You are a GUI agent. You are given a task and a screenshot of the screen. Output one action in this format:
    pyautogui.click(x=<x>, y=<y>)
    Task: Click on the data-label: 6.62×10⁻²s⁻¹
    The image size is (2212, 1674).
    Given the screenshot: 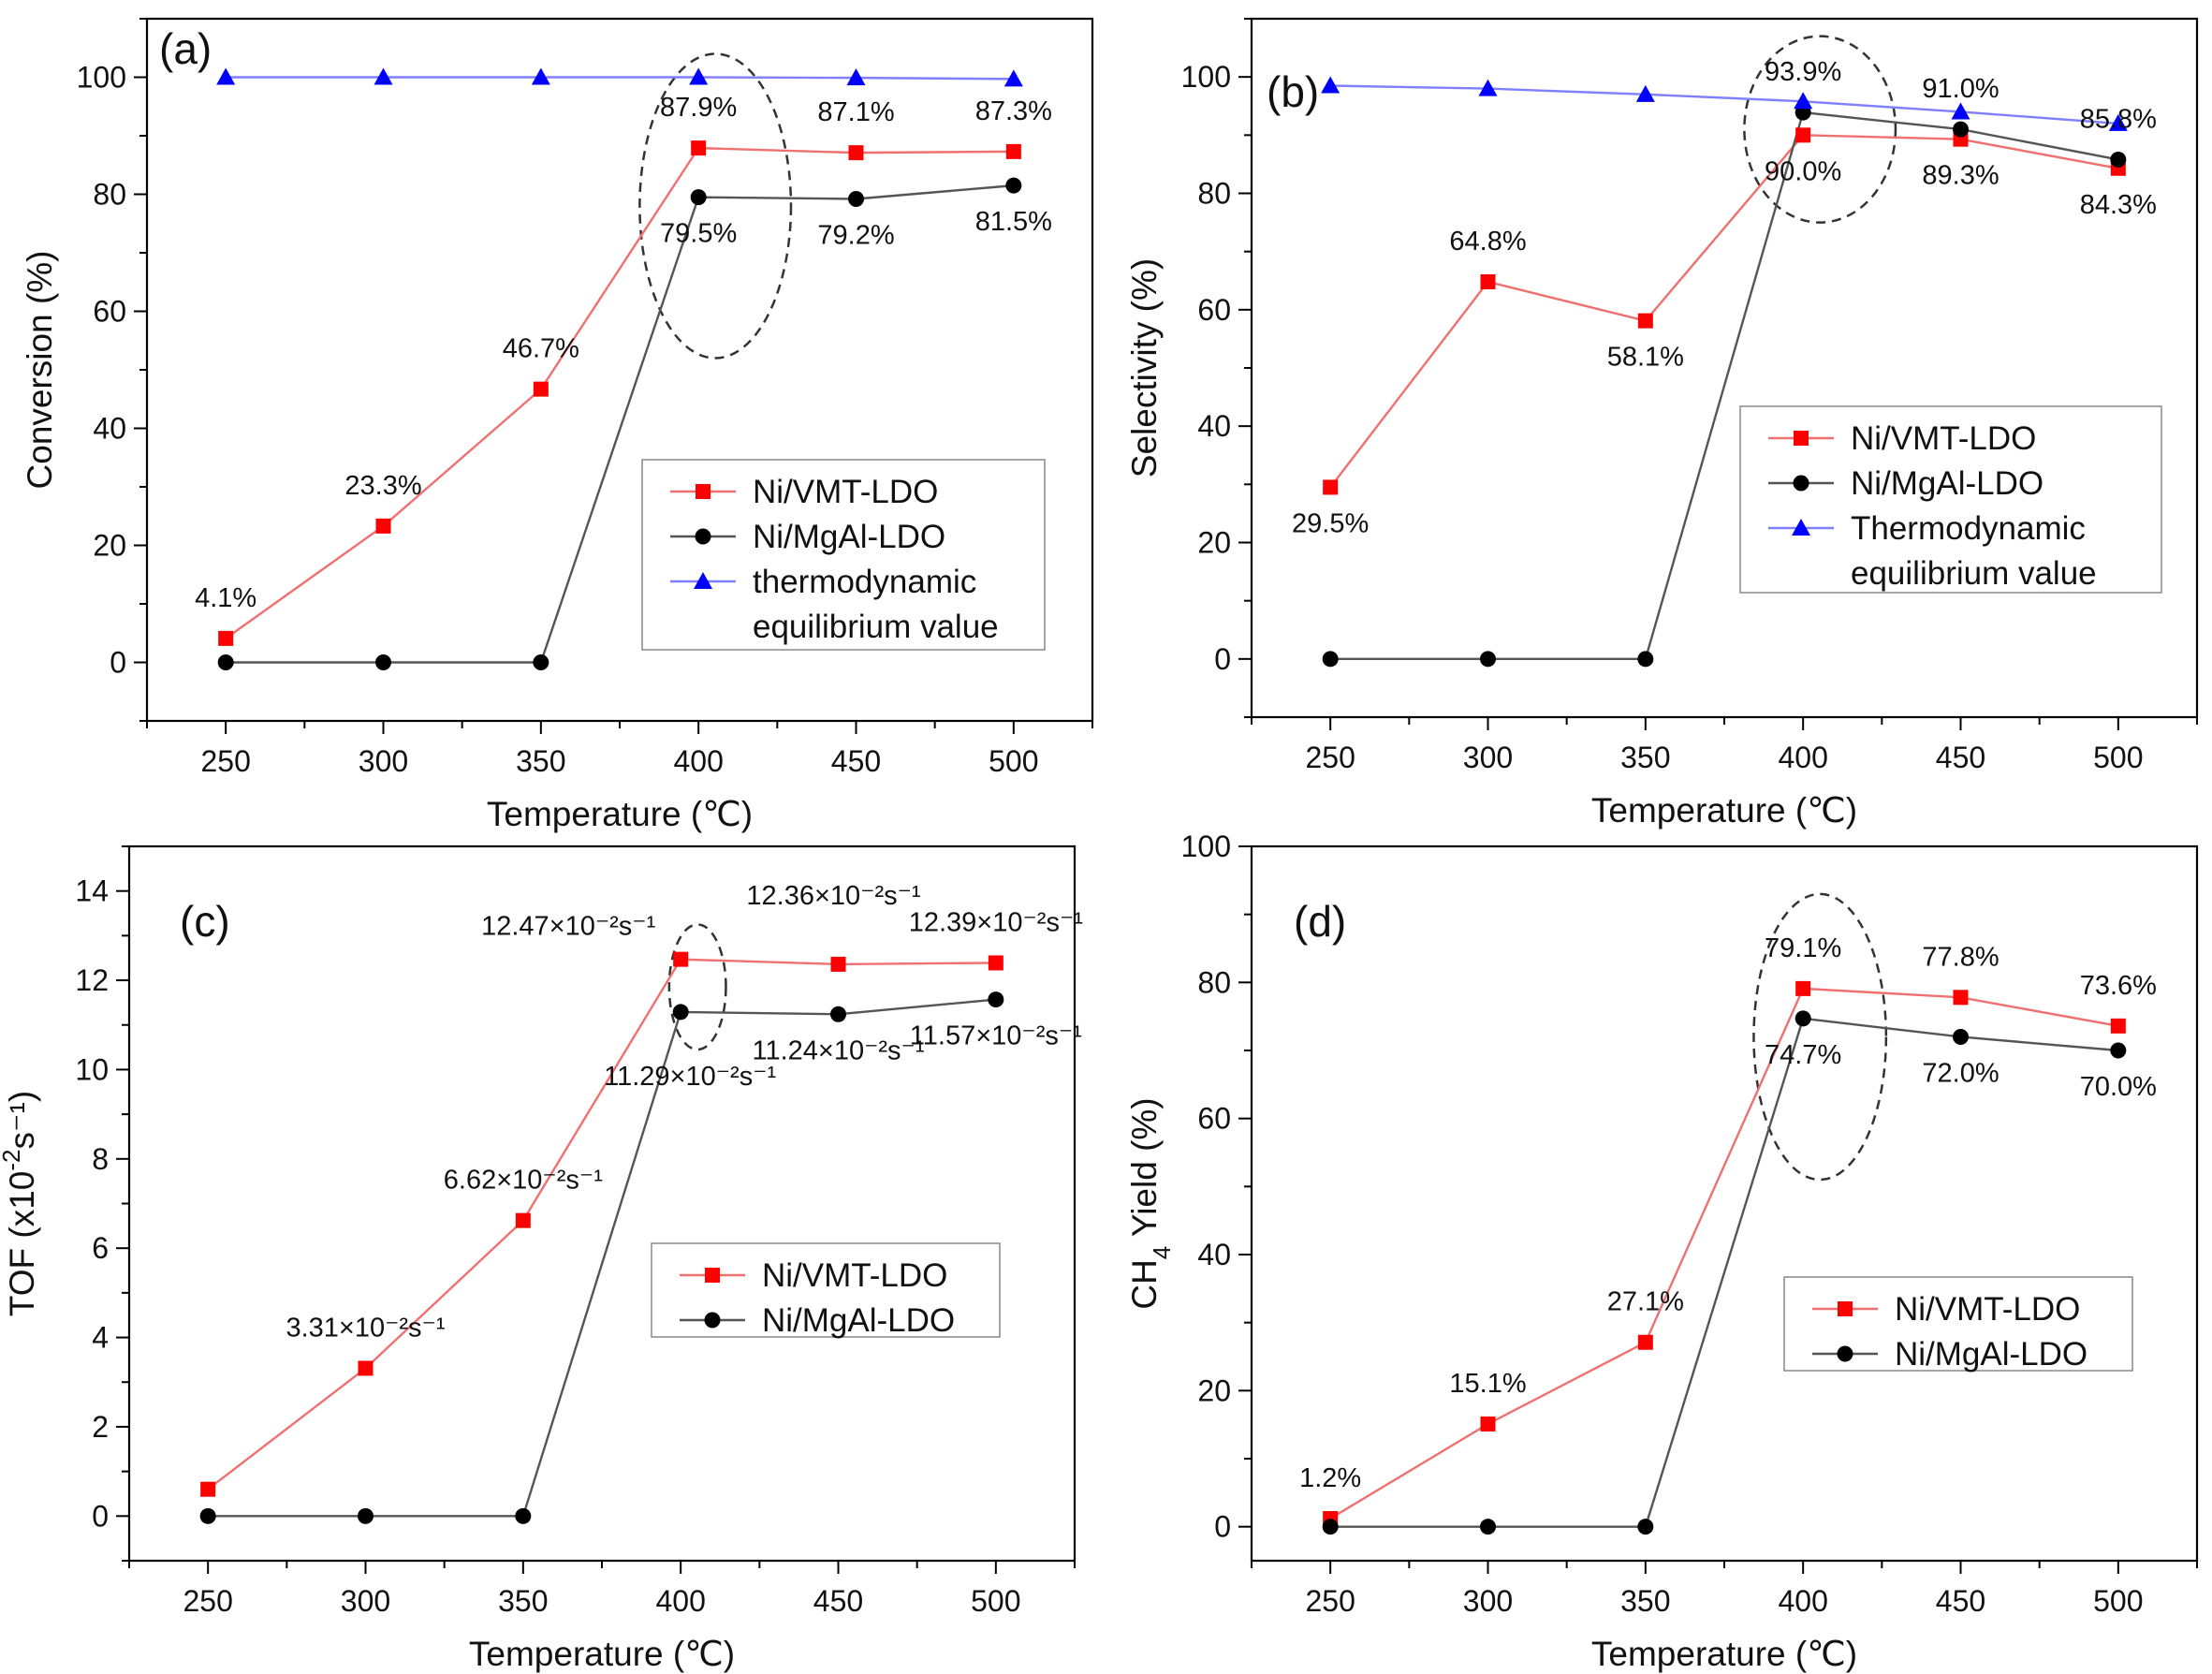 What is the action you would take?
    pyautogui.click(x=523, y=1181)
    